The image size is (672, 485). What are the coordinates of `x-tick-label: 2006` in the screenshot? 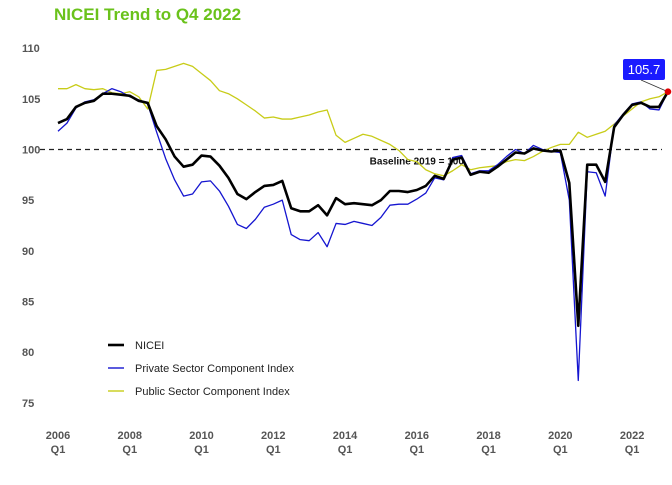 It's located at (58, 436).